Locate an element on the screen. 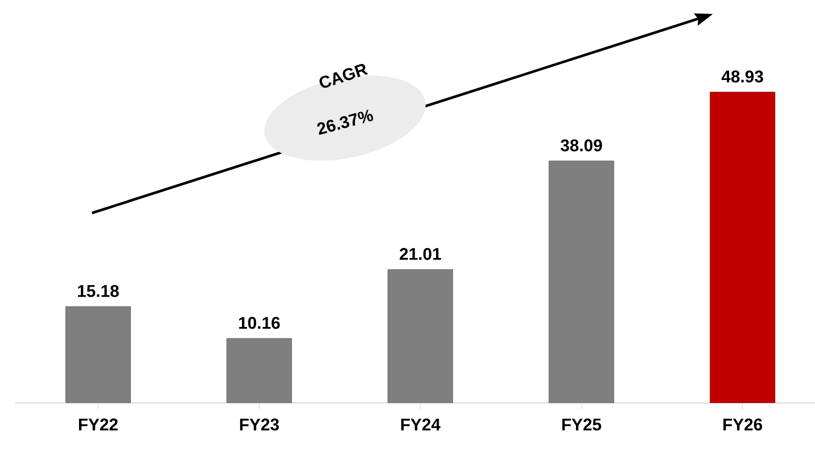 The height and width of the screenshot is (452, 815). data-label: 48.93 is located at coordinates (743, 76).